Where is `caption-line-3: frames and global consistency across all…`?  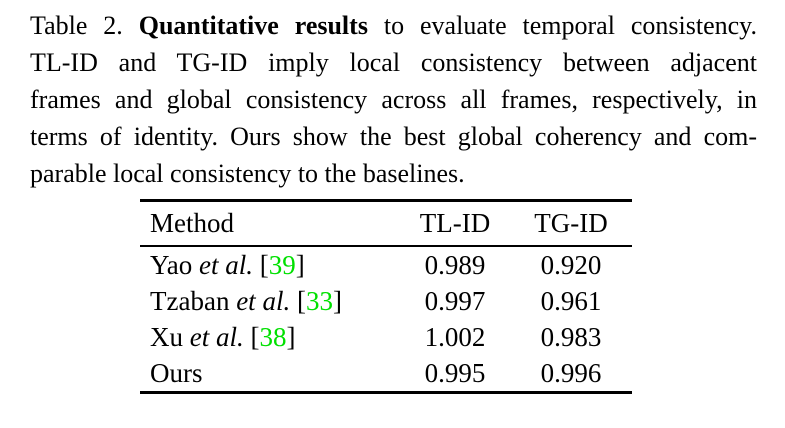 caption-line-3: frames and global consistency across all… is located at coordinates (393, 99).